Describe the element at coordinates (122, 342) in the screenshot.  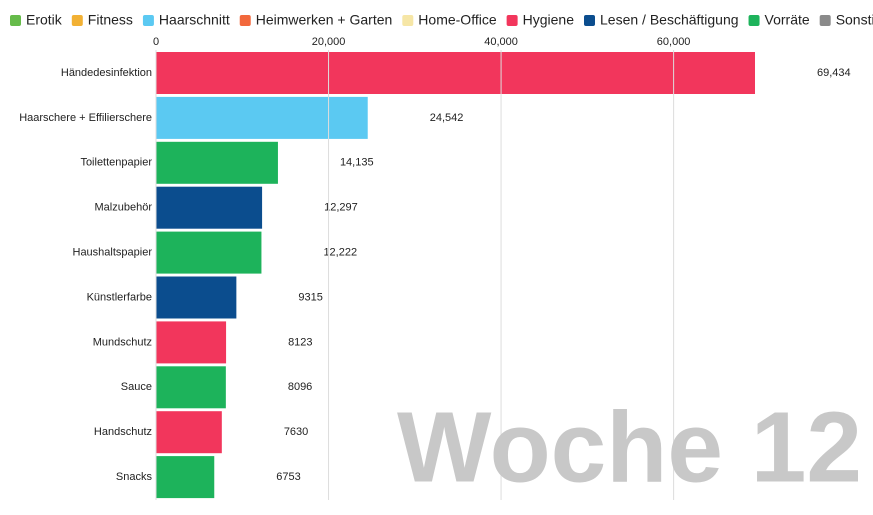
I see `category-label: Mundschutz` at that location.